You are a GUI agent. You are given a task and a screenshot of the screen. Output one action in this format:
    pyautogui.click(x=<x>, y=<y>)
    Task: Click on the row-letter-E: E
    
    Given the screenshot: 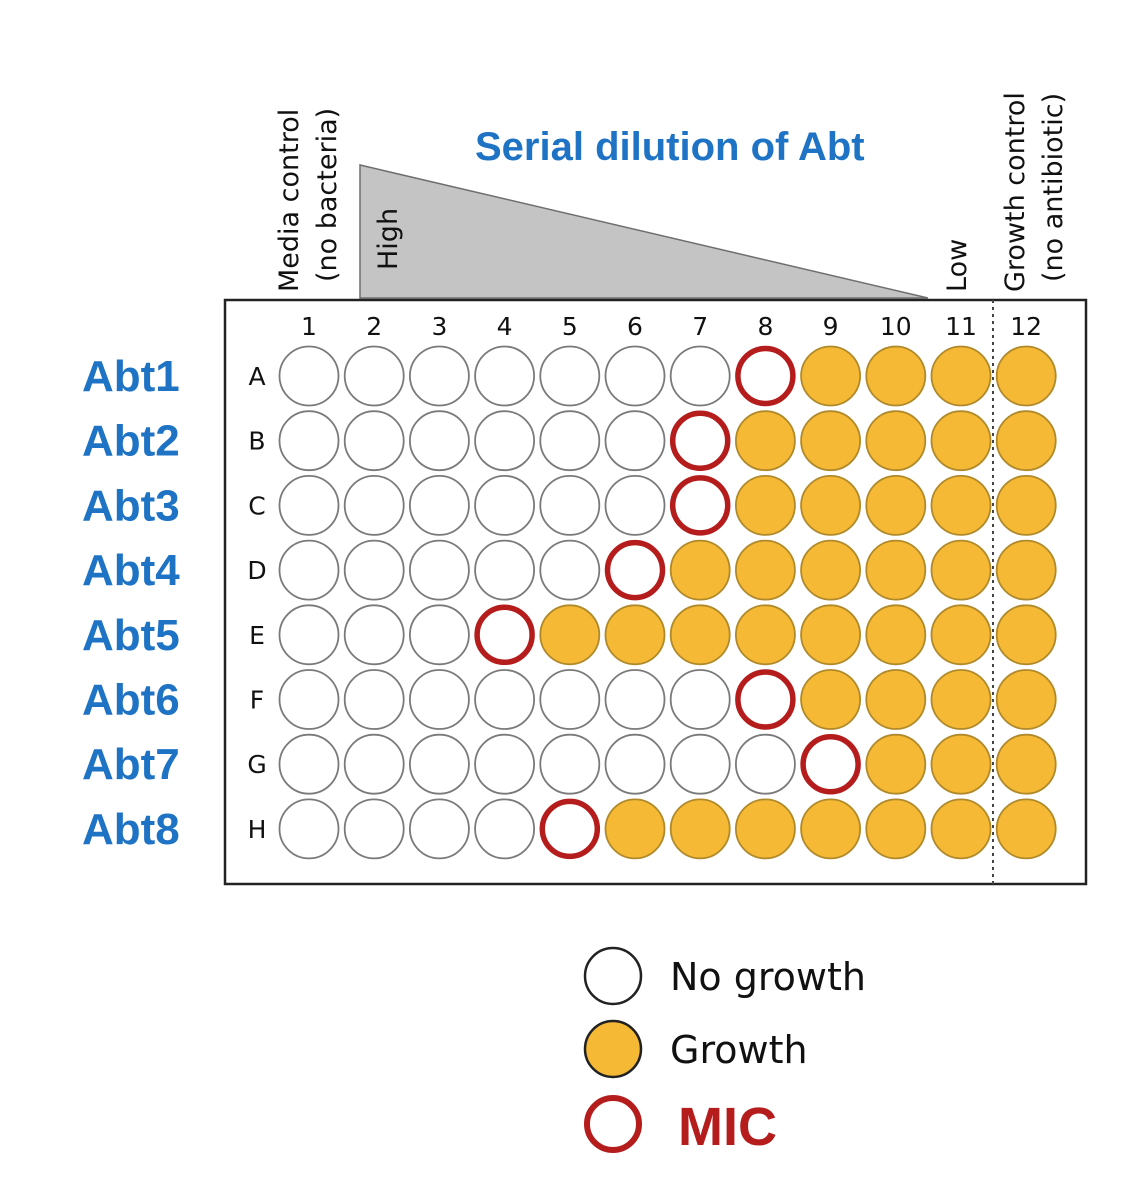 What is the action you would take?
    pyautogui.click(x=257, y=635)
    